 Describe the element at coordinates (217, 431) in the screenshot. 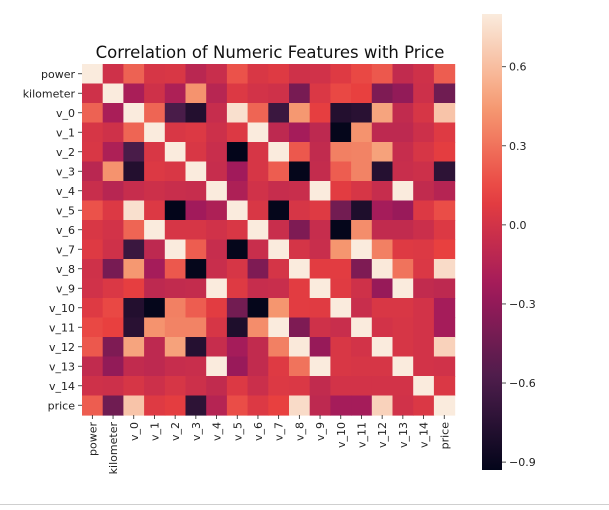

I see `x-tick-label: v_4` at that location.